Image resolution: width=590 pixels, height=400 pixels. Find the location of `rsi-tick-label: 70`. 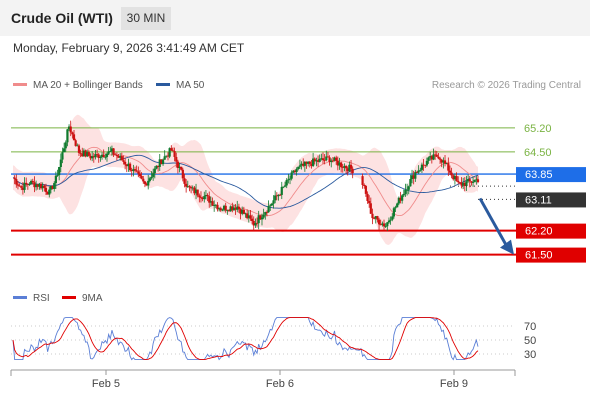

rsi-tick-label: 70 is located at coordinates (530, 327).